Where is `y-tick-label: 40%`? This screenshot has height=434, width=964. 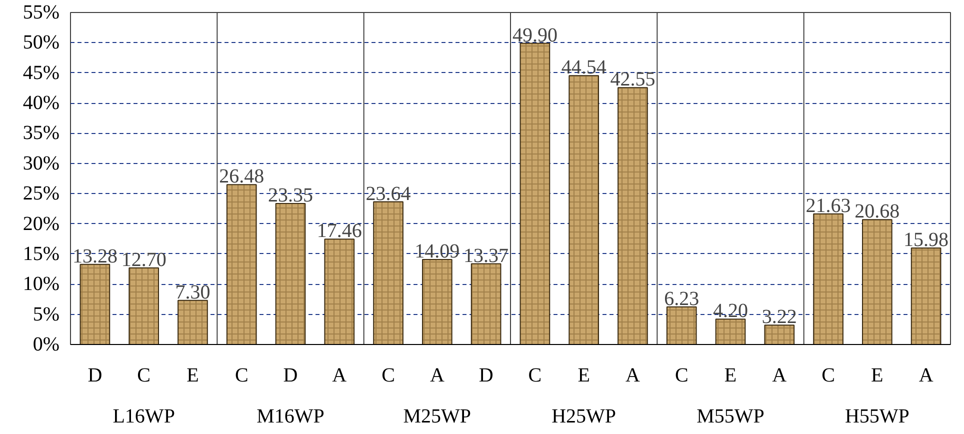
y-tick-label: 40% is located at coordinates (41, 103).